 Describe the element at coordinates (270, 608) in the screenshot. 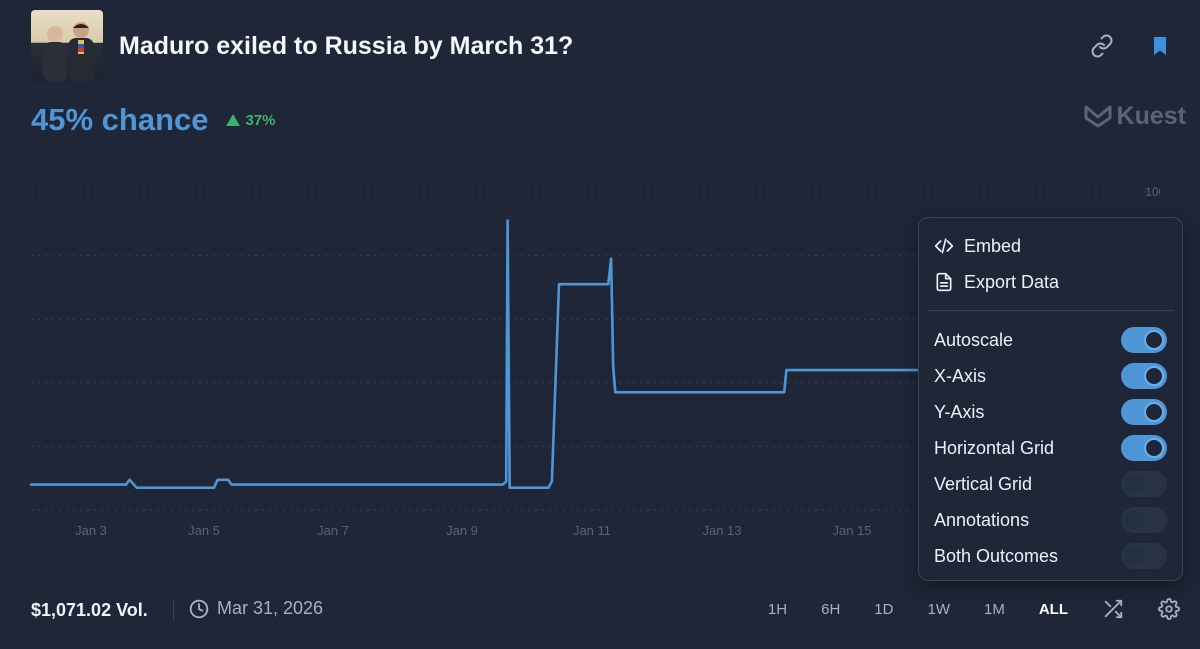

I see `end-date-text: Mar 31, 2026` at that location.